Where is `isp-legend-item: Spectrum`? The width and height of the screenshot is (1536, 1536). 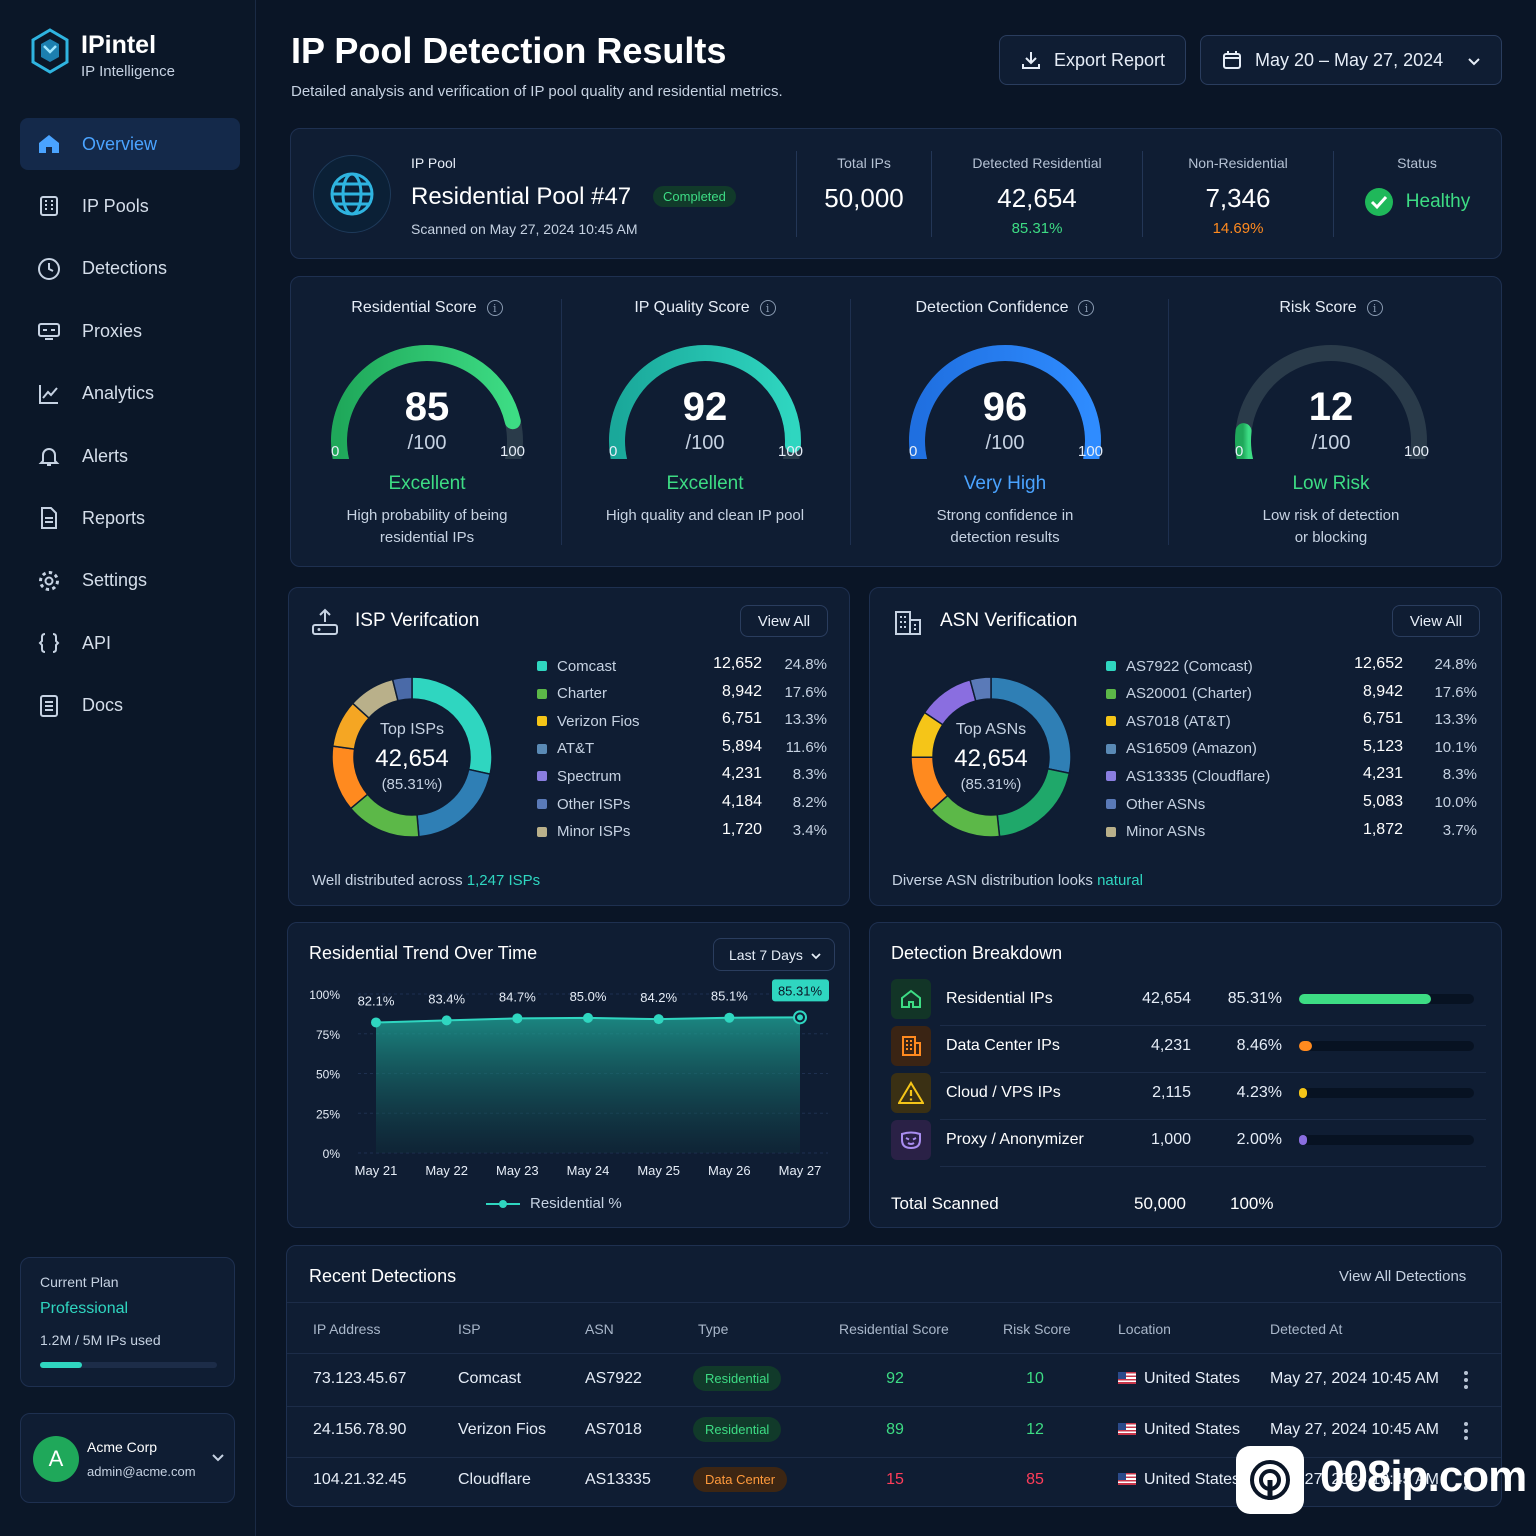 isp-legend-item: Spectrum is located at coordinates (579, 776).